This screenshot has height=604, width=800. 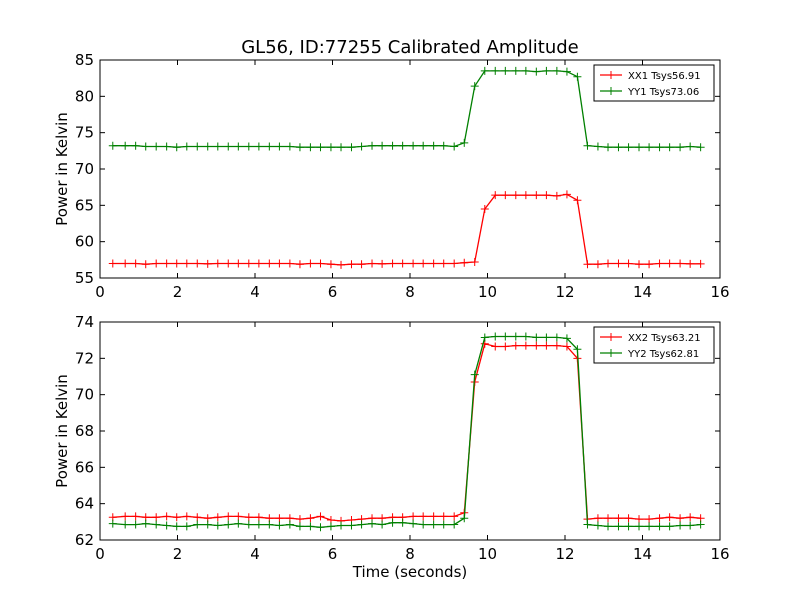 I want to click on upper-x-tick-label: 10, so click(x=487, y=292).